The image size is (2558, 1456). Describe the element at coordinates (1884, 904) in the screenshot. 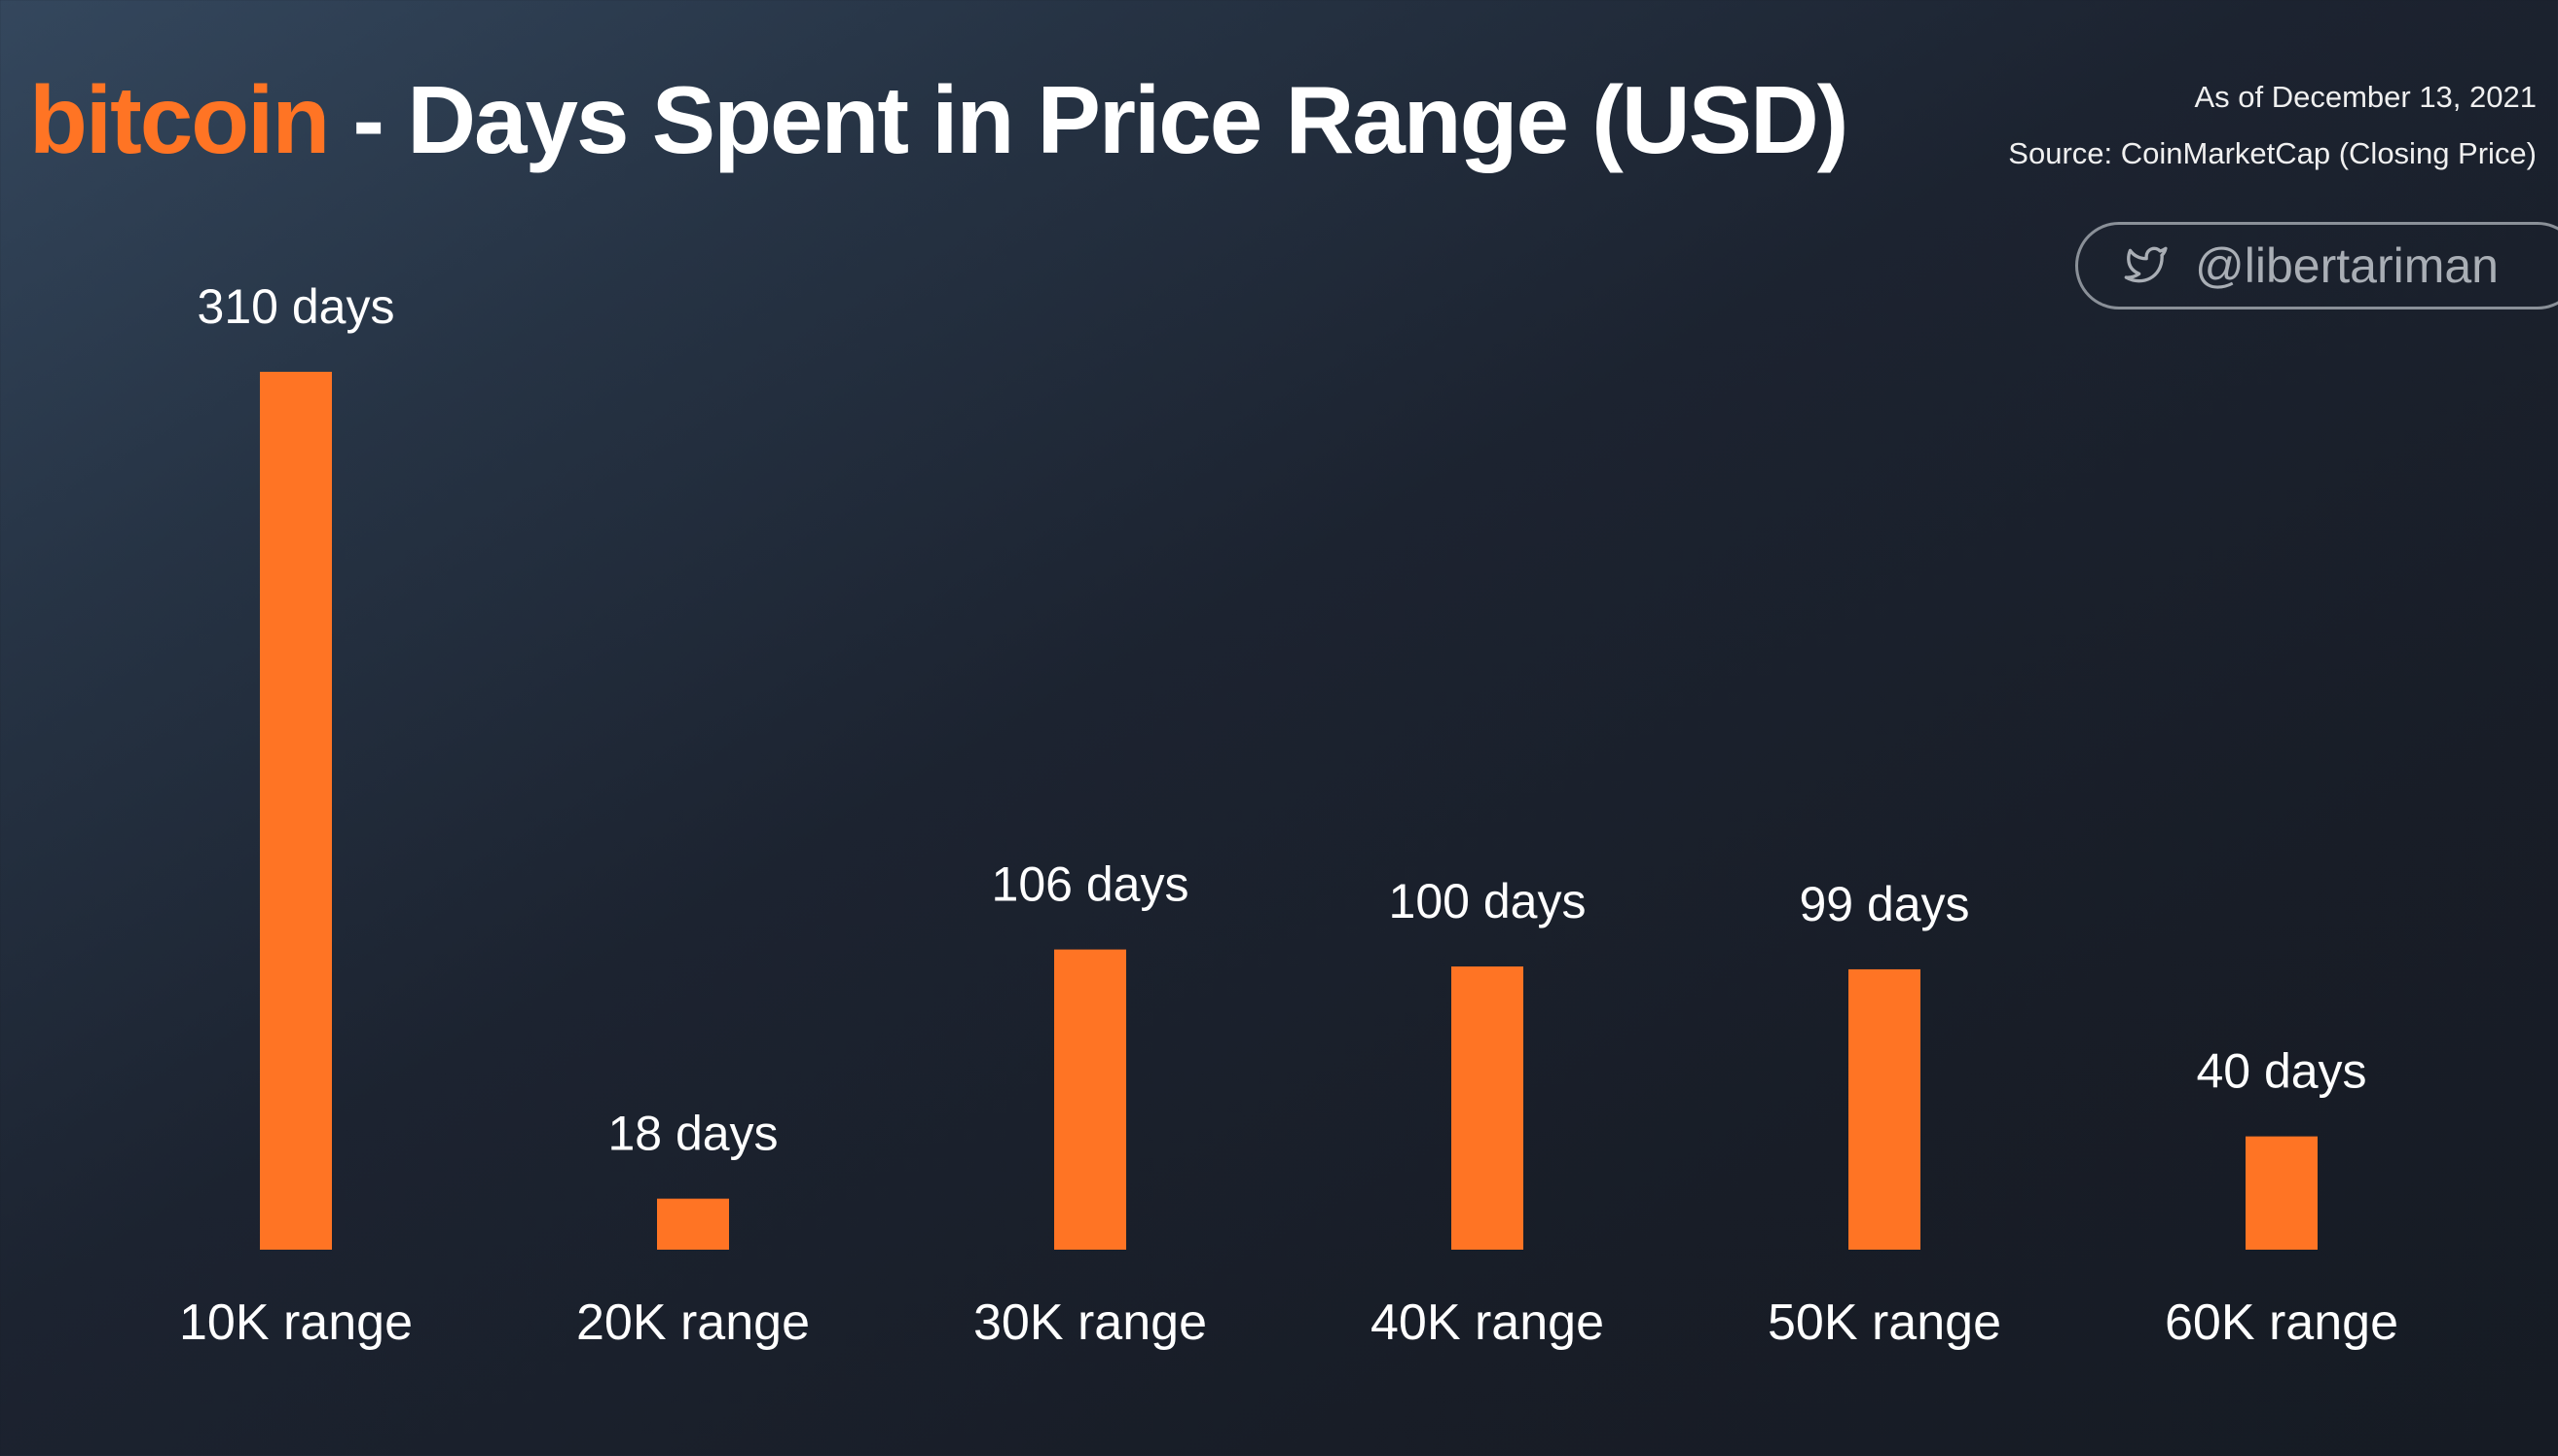

I see `value-label-5: 99 days` at that location.